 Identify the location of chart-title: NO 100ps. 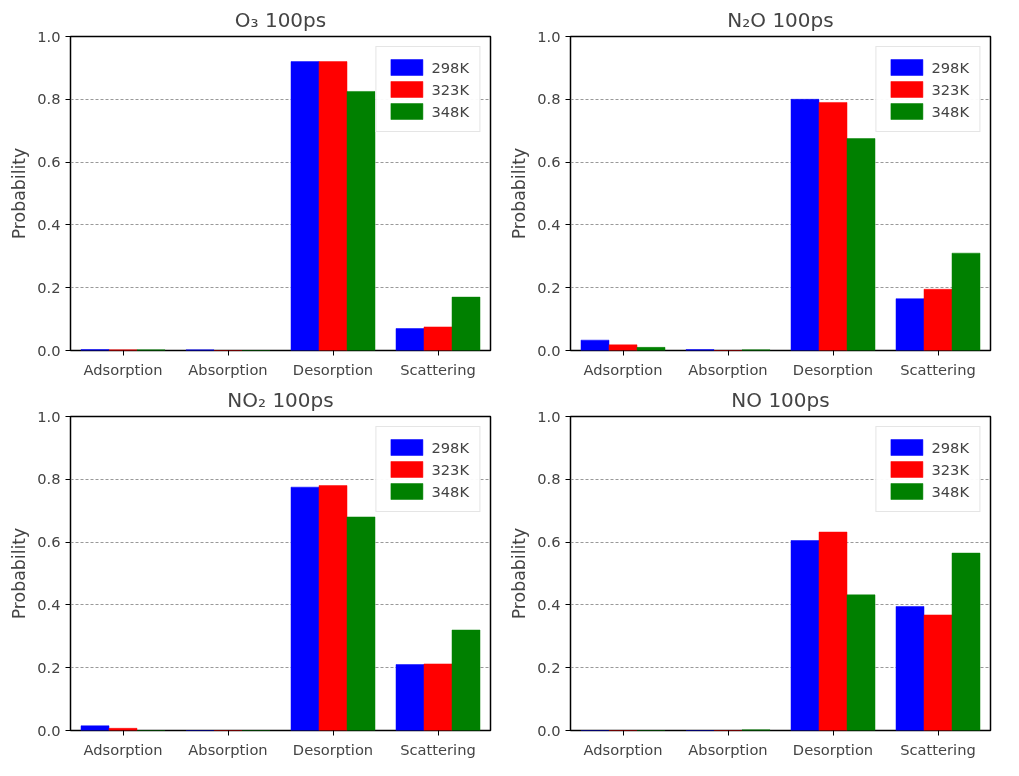
(780, 399).